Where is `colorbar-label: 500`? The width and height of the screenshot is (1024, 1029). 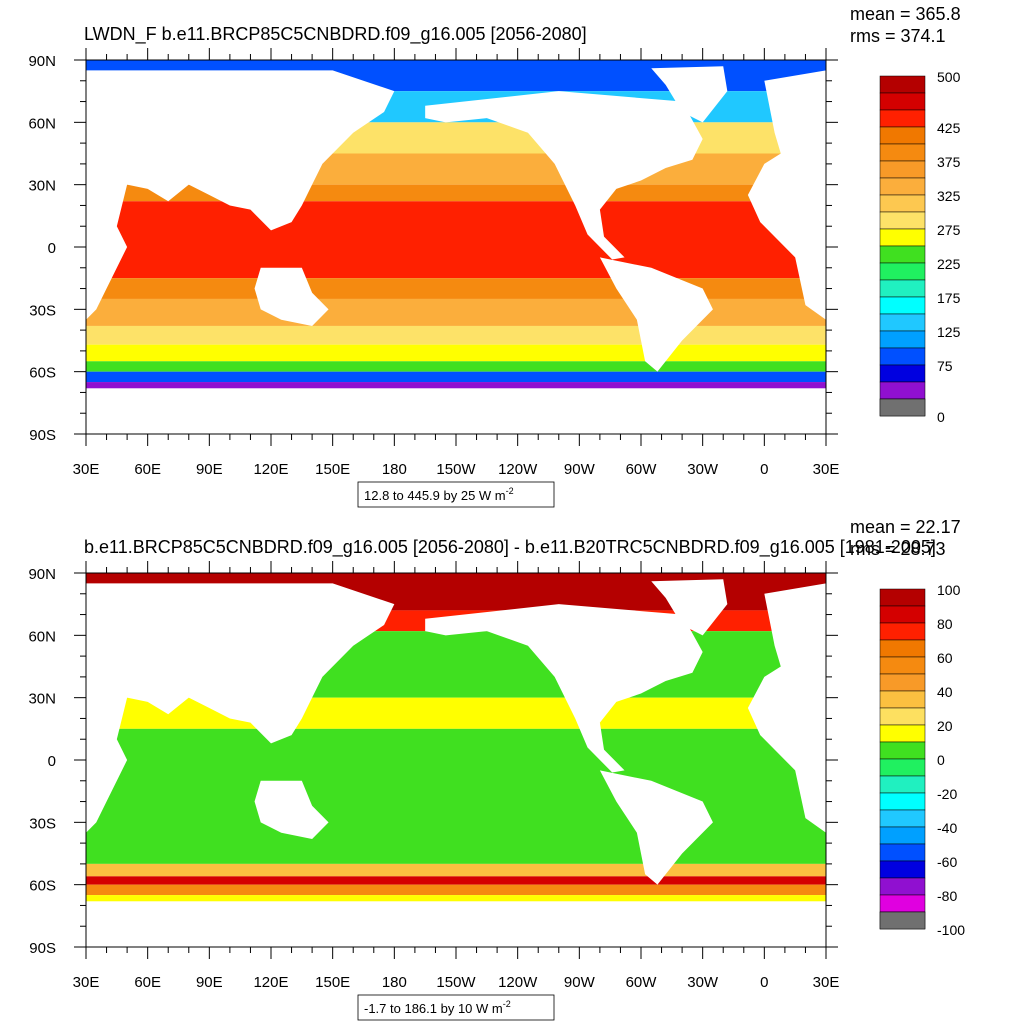 colorbar-label: 500 is located at coordinates (949, 77).